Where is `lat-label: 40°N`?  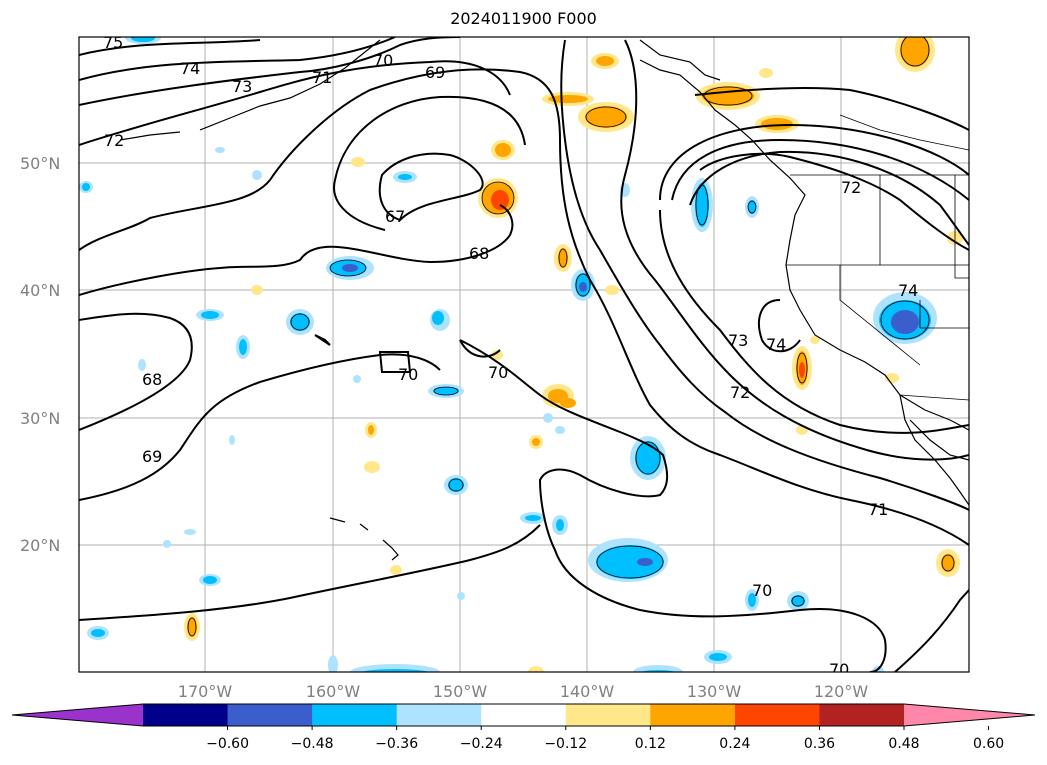 lat-label: 40°N is located at coordinates (40, 290).